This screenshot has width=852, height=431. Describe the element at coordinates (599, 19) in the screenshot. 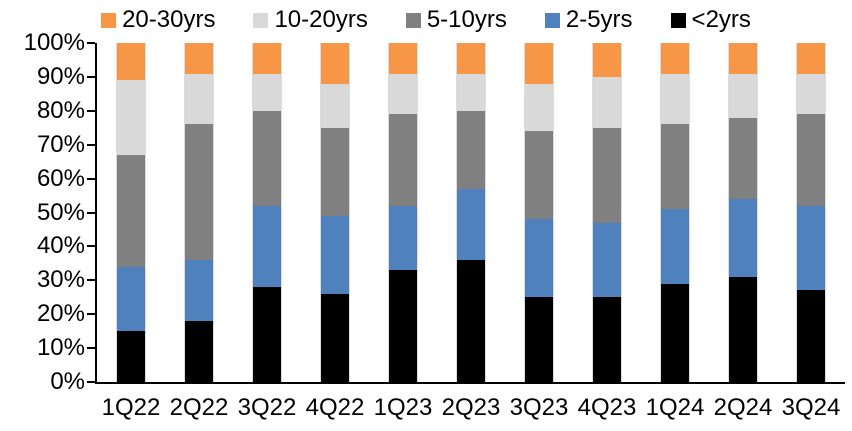

I see `legend-label: 2-5yrs` at that location.